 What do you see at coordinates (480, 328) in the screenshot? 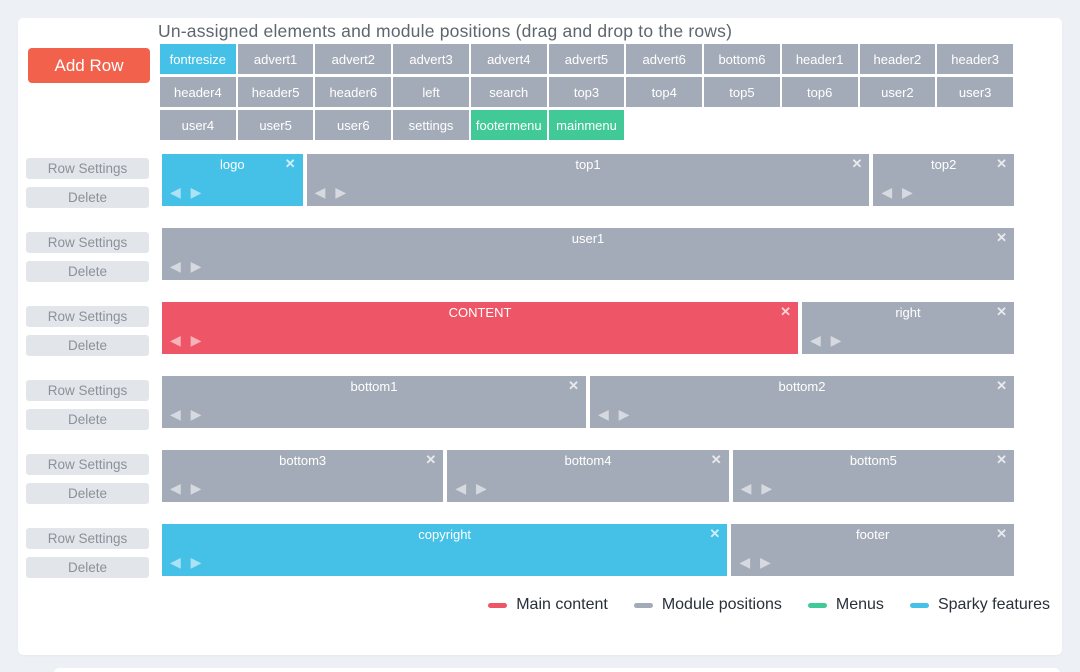
I see `module-block-content: CONTENT ✕ ◀ ▶` at bounding box center [480, 328].